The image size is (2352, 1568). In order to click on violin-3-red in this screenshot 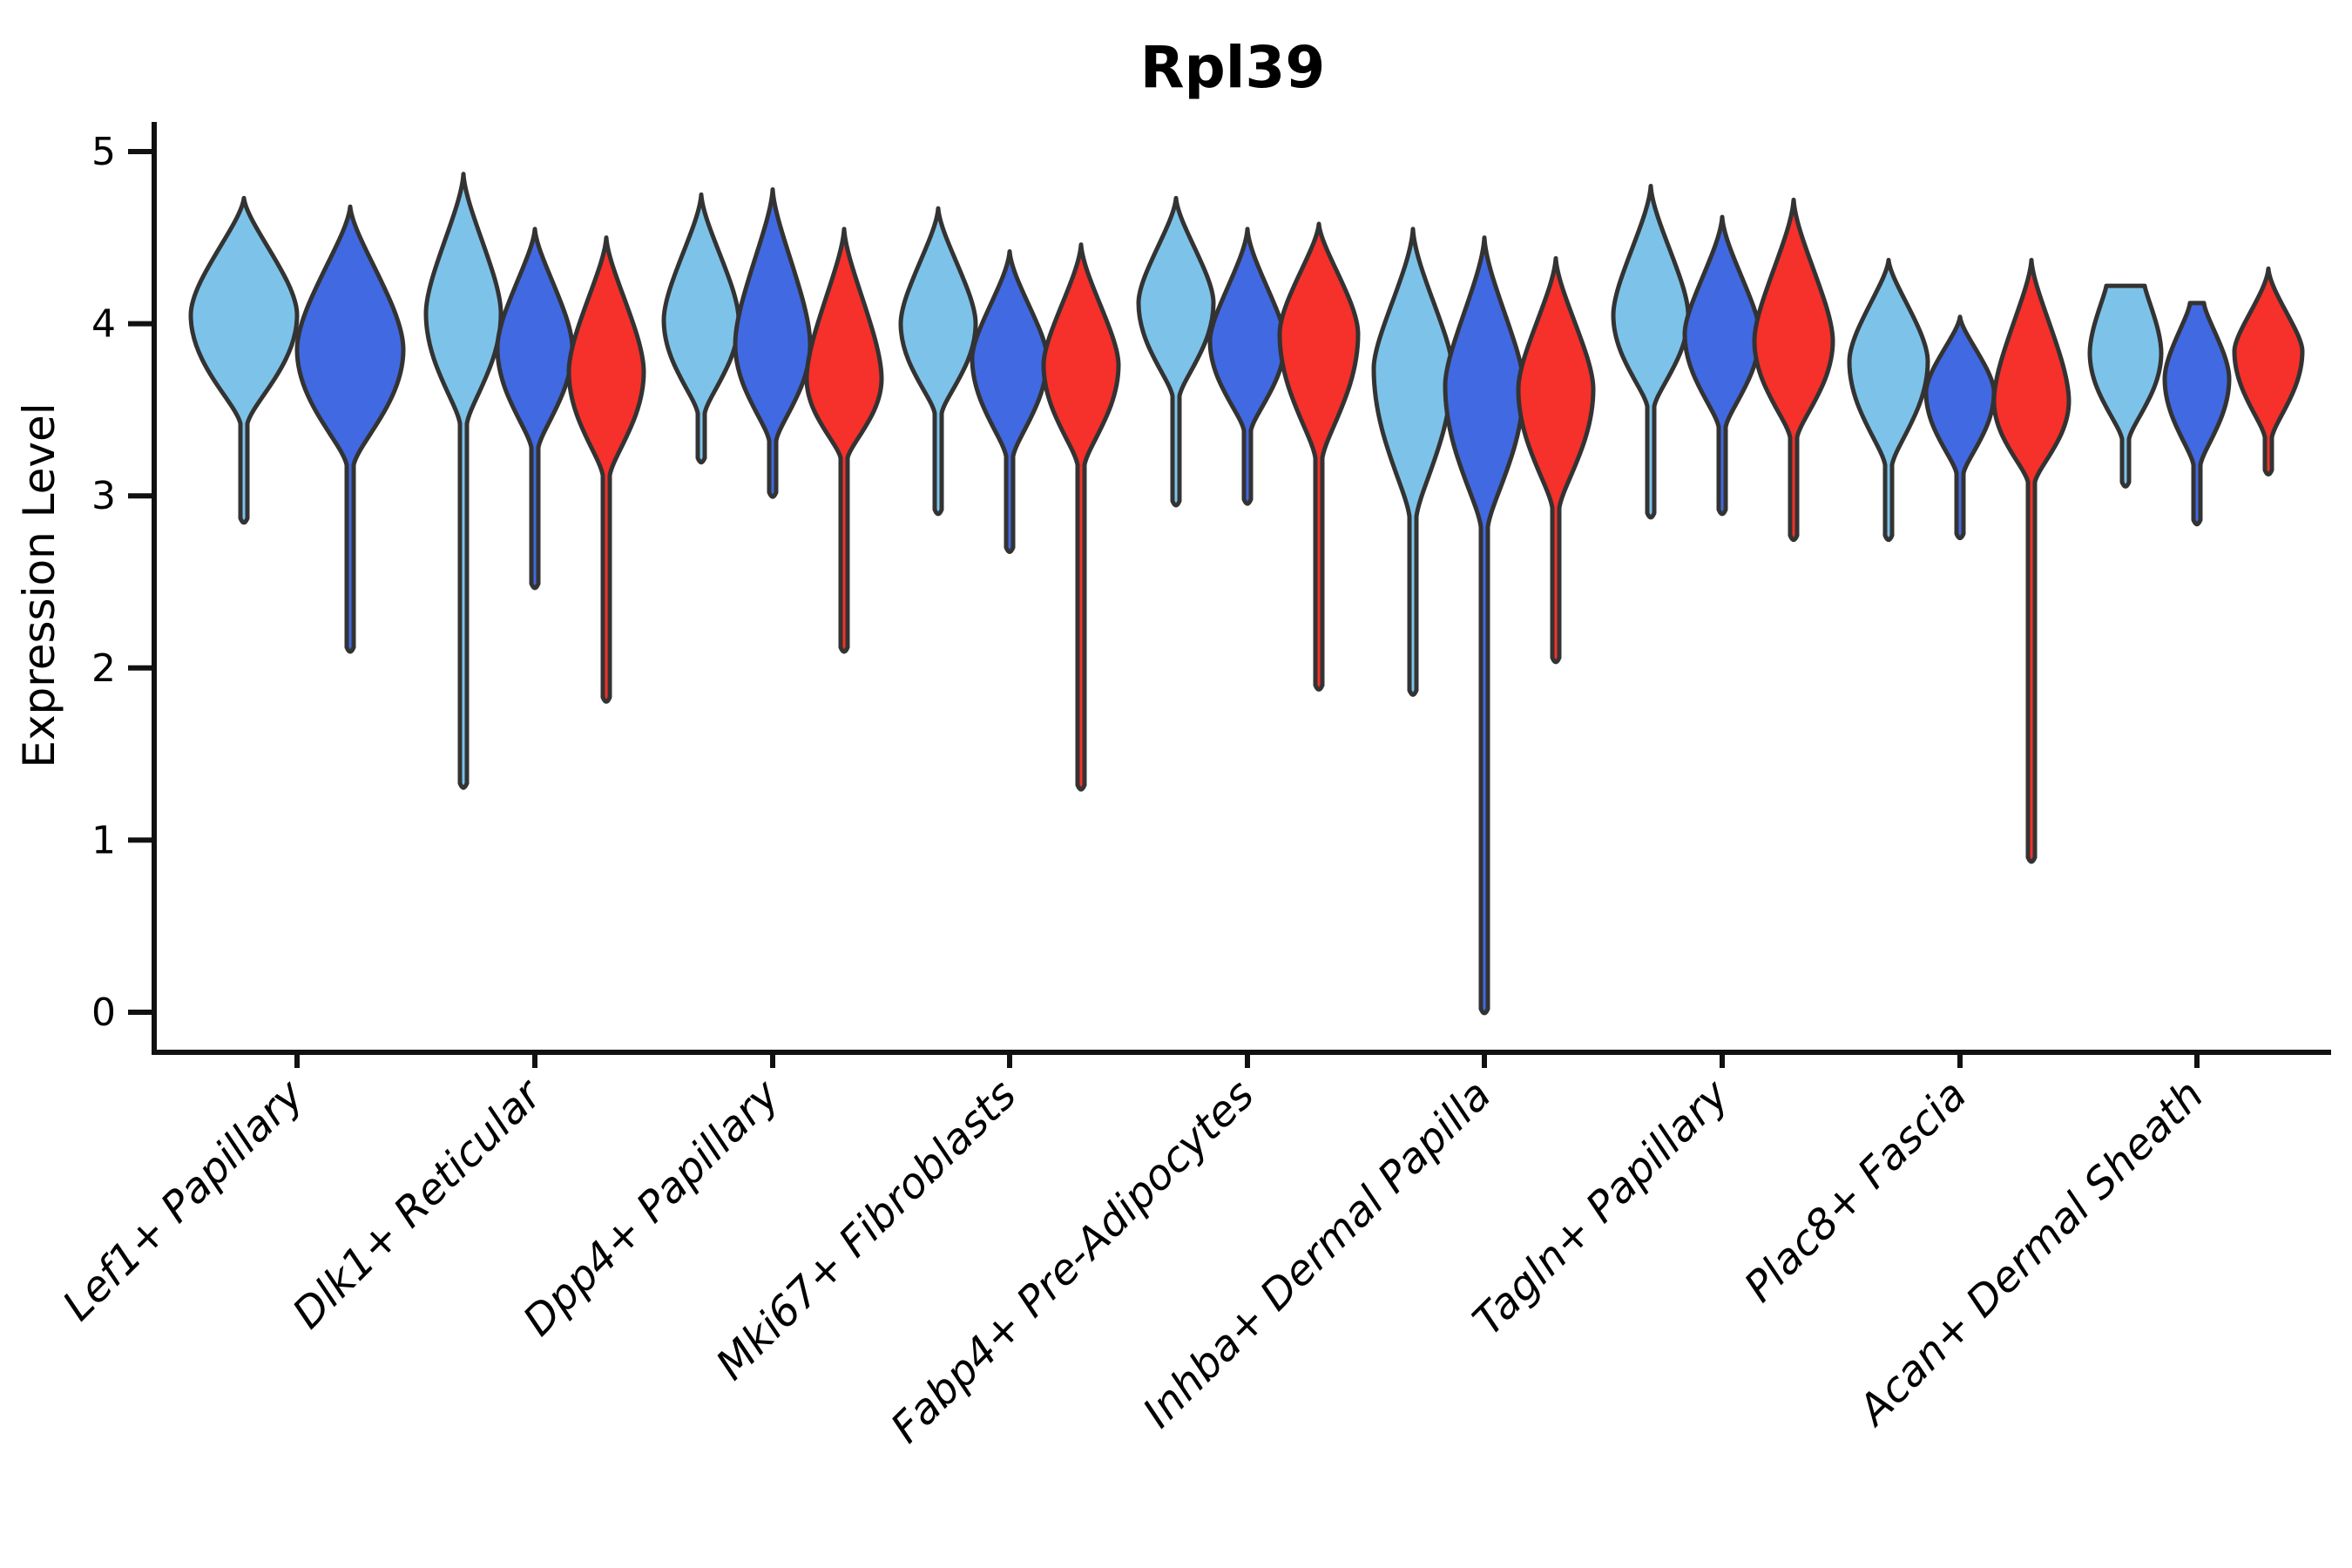, I will do `click(844, 440)`.